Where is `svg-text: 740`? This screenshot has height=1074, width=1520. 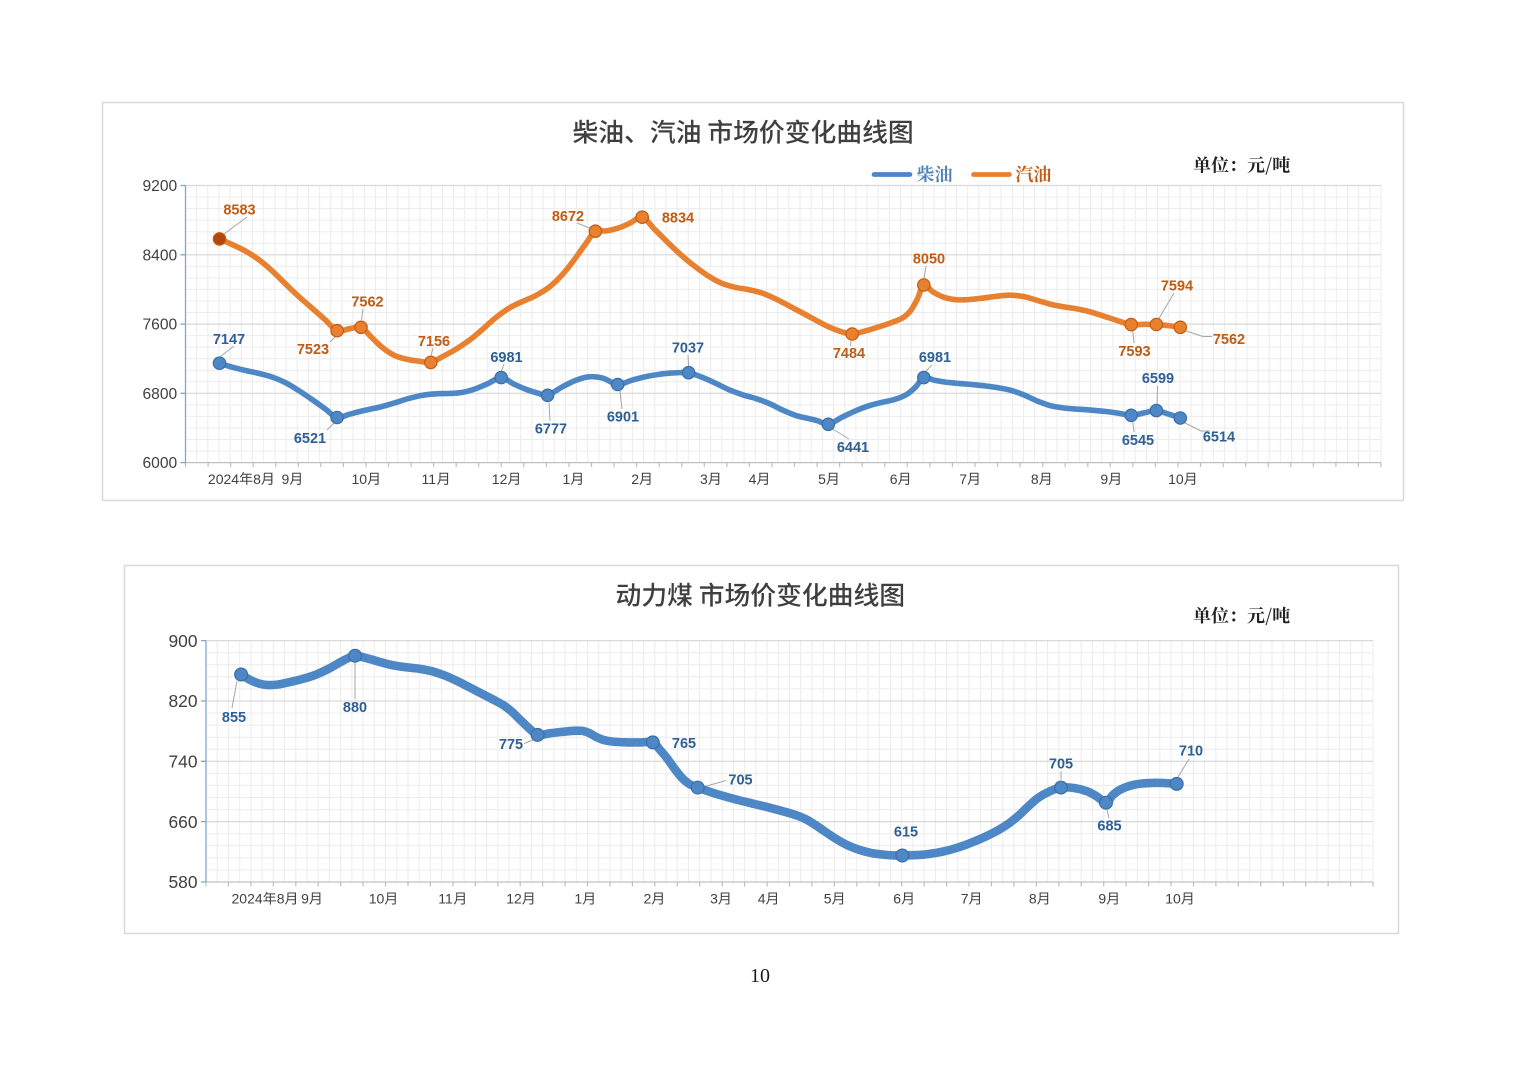
svg-text: 740 is located at coordinates (182, 762).